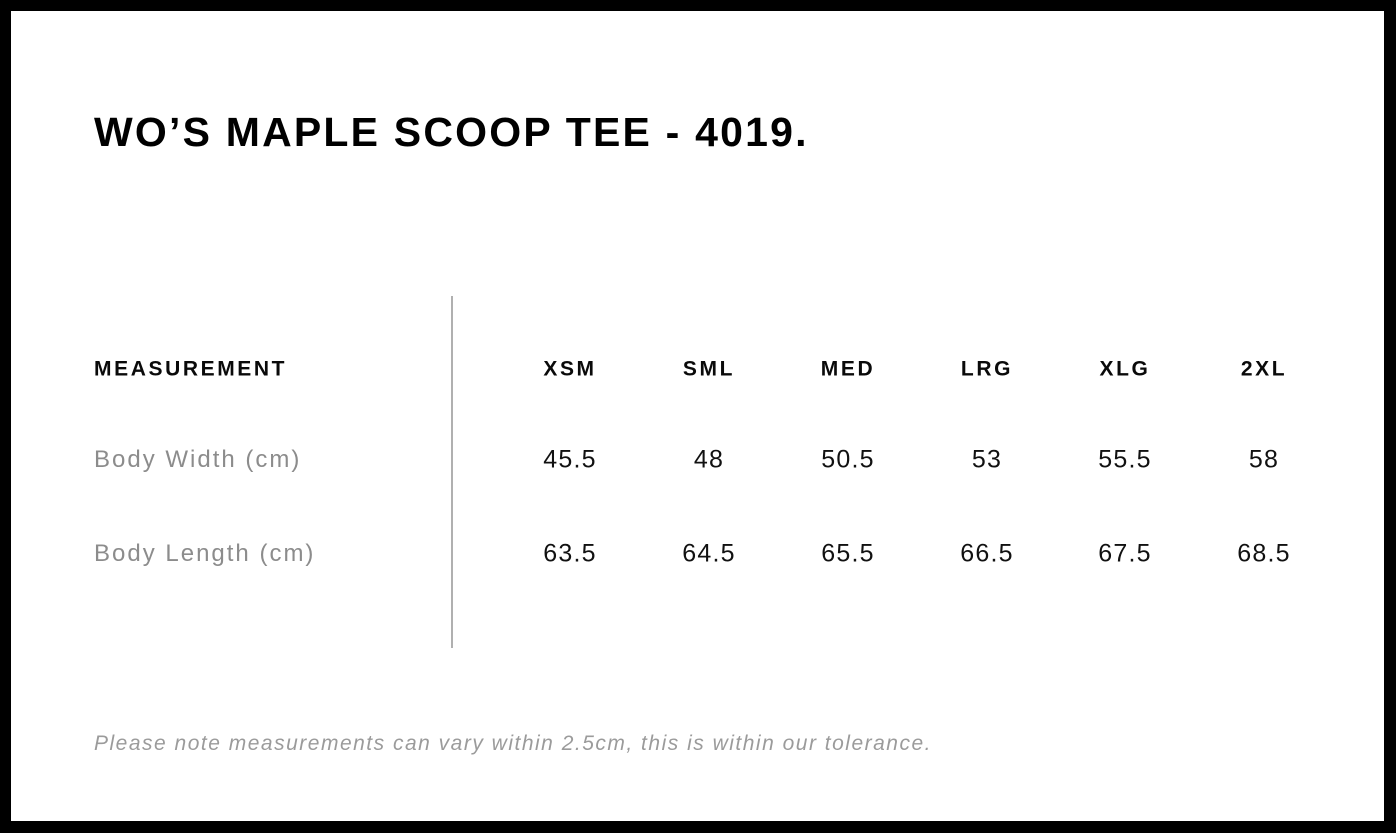  What do you see at coordinates (987, 459) in the screenshot?
I see `cell-body-width-lrg: 53` at bounding box center [987, 459].